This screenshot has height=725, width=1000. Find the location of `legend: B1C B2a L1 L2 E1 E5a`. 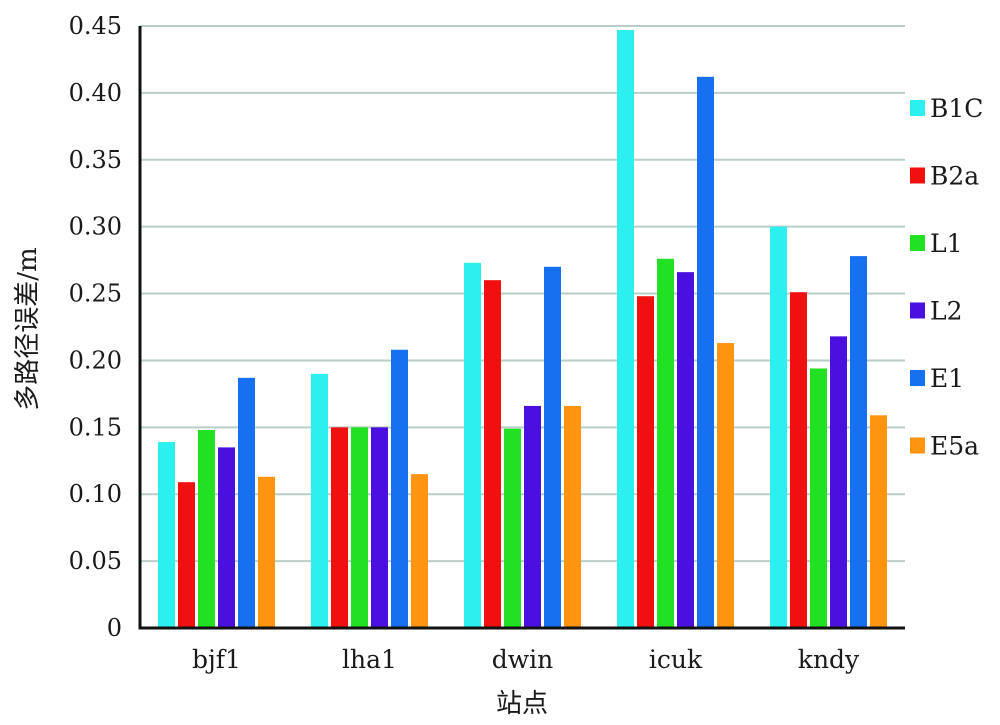

legend: B1C B2a L1 L2 E1 E5a is located at coordinates (946, 277).